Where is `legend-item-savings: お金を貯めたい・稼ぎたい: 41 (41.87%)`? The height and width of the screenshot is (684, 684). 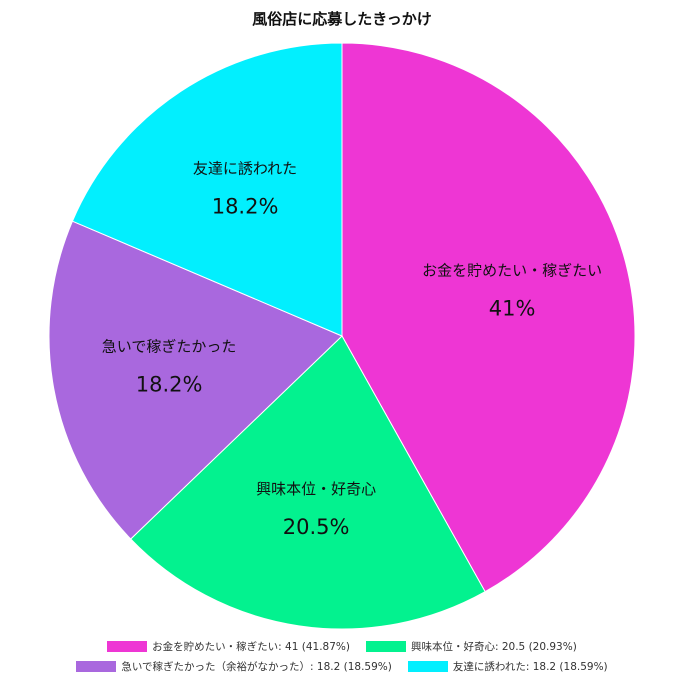
legend-item-savings: お金を貯めたい・稼ぎたい: 41 (41.87%) is located at coordinates (228, 646).